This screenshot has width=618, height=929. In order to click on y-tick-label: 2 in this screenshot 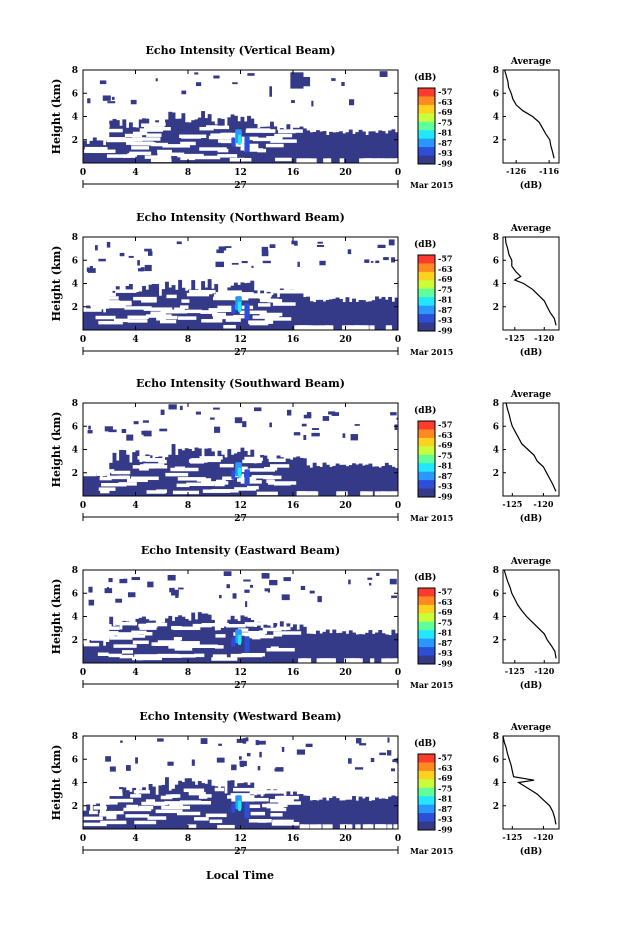, I will do `click(75, 141)`.